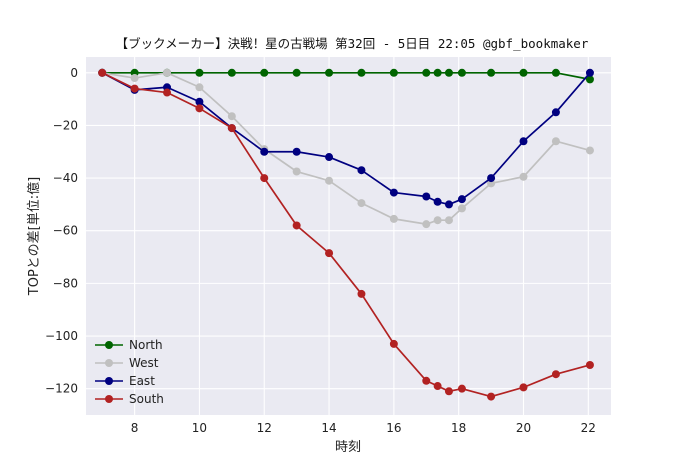 This screenshot has height=468, width=680. Describe the element at coordinates (65, 231) in the screenshot. I see `y-tick-label: −60` at that location.